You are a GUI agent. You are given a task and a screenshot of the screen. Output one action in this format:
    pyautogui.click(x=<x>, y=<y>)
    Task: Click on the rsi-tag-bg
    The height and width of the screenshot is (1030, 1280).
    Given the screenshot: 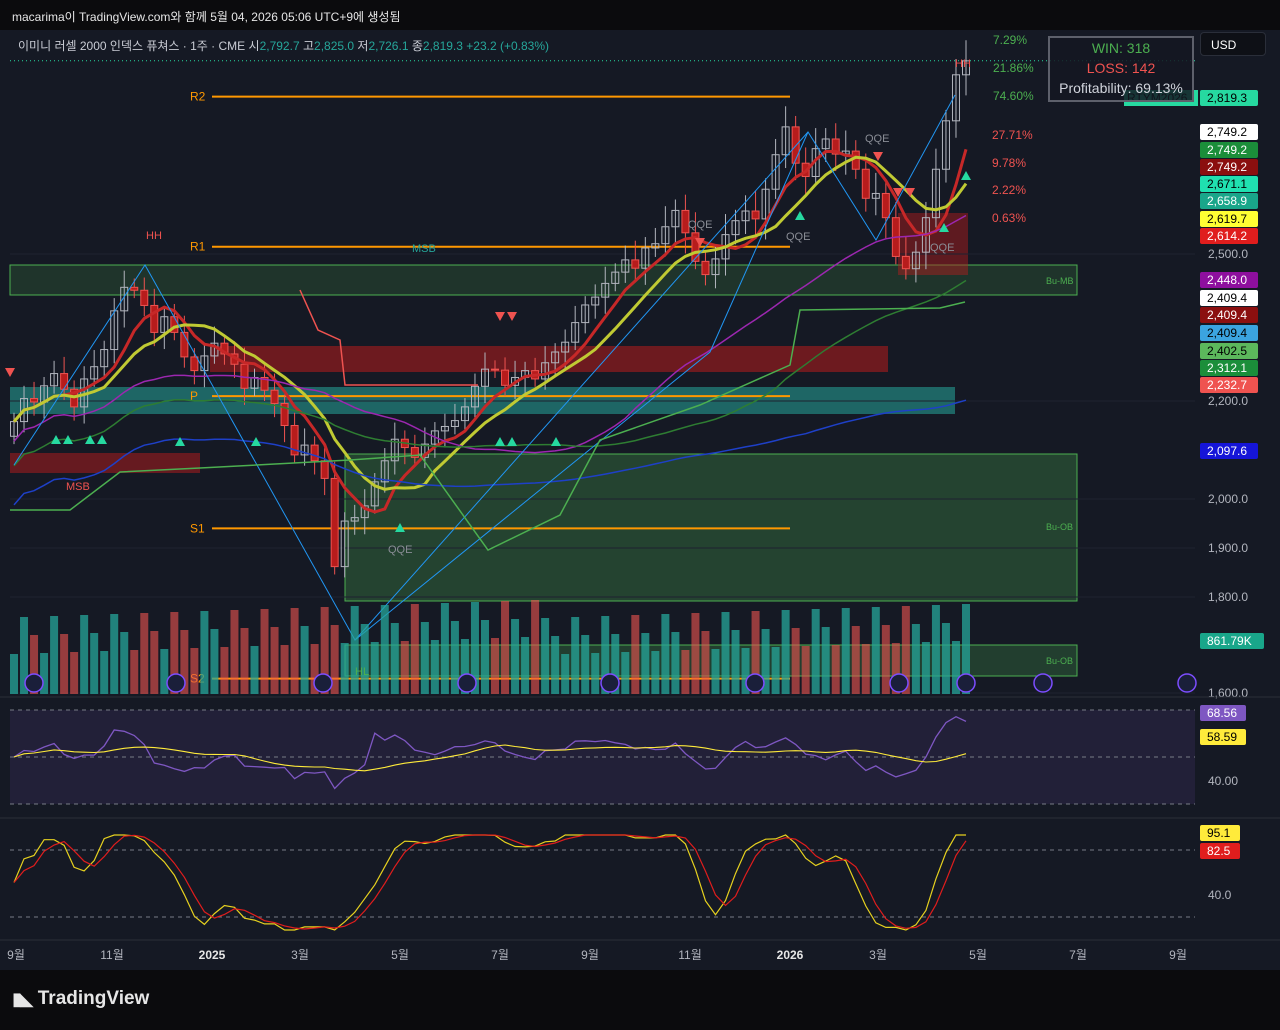 What is the action you would take?
    pyautogui.click(x=1223, y=713)
    